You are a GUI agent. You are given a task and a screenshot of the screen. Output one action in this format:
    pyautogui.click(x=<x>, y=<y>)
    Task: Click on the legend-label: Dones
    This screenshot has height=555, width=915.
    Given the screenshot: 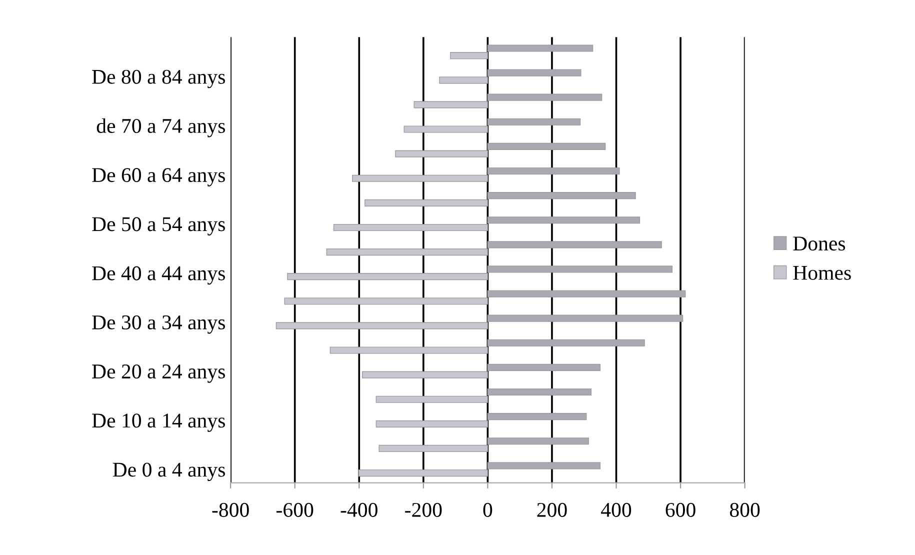 What is the action you would take?
    pyautogui.click(x=819, y=243)
    